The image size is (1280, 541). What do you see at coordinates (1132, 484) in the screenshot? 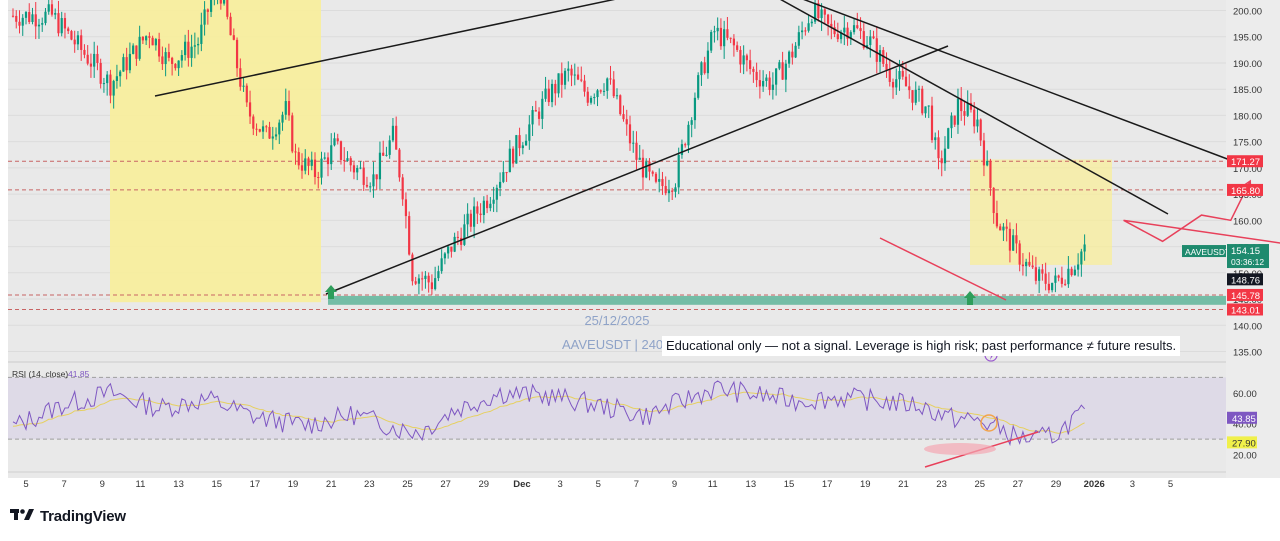
I see `x-tick-label: 3` at bounding box center [1132, 484].